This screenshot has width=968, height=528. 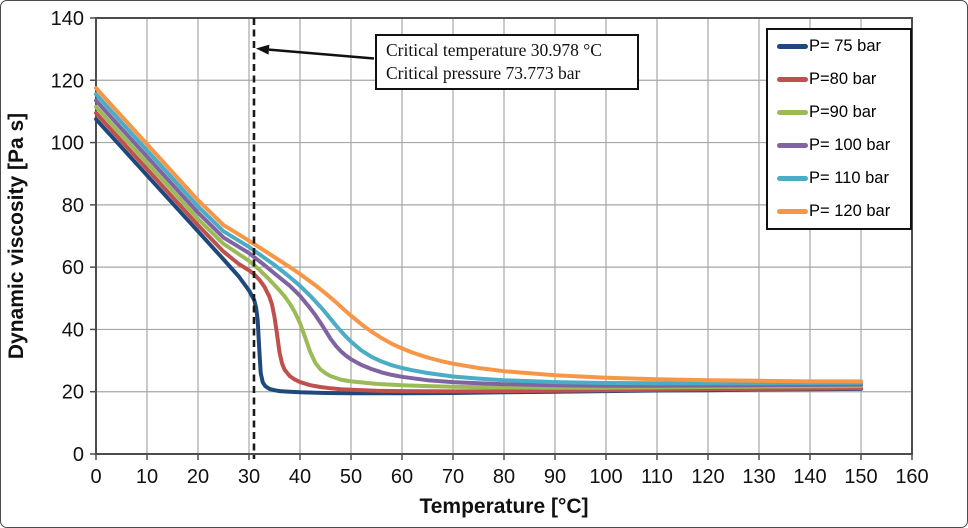 What do you see at coordinates (78, 455) in the screenshot?
I see `y-tick-label: 0` at bounding box center [78, 455].